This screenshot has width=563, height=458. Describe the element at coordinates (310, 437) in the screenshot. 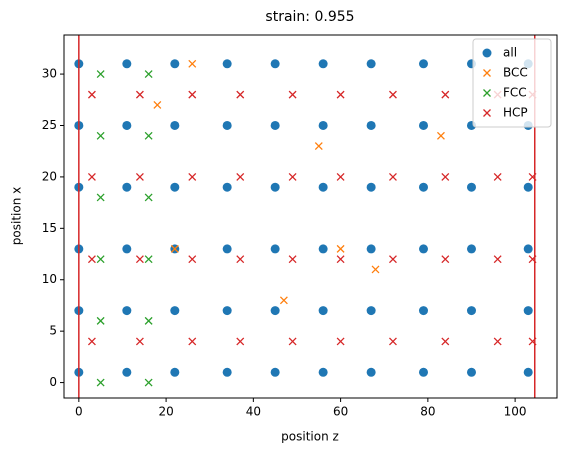

I see `x-axis-label: position z` at that location.